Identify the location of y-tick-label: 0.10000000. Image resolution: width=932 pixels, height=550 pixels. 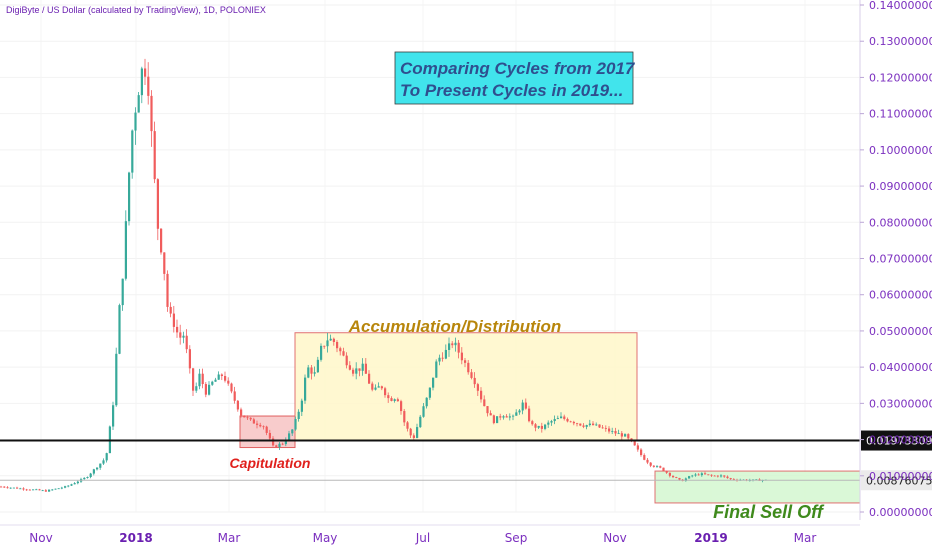
(900, 150).